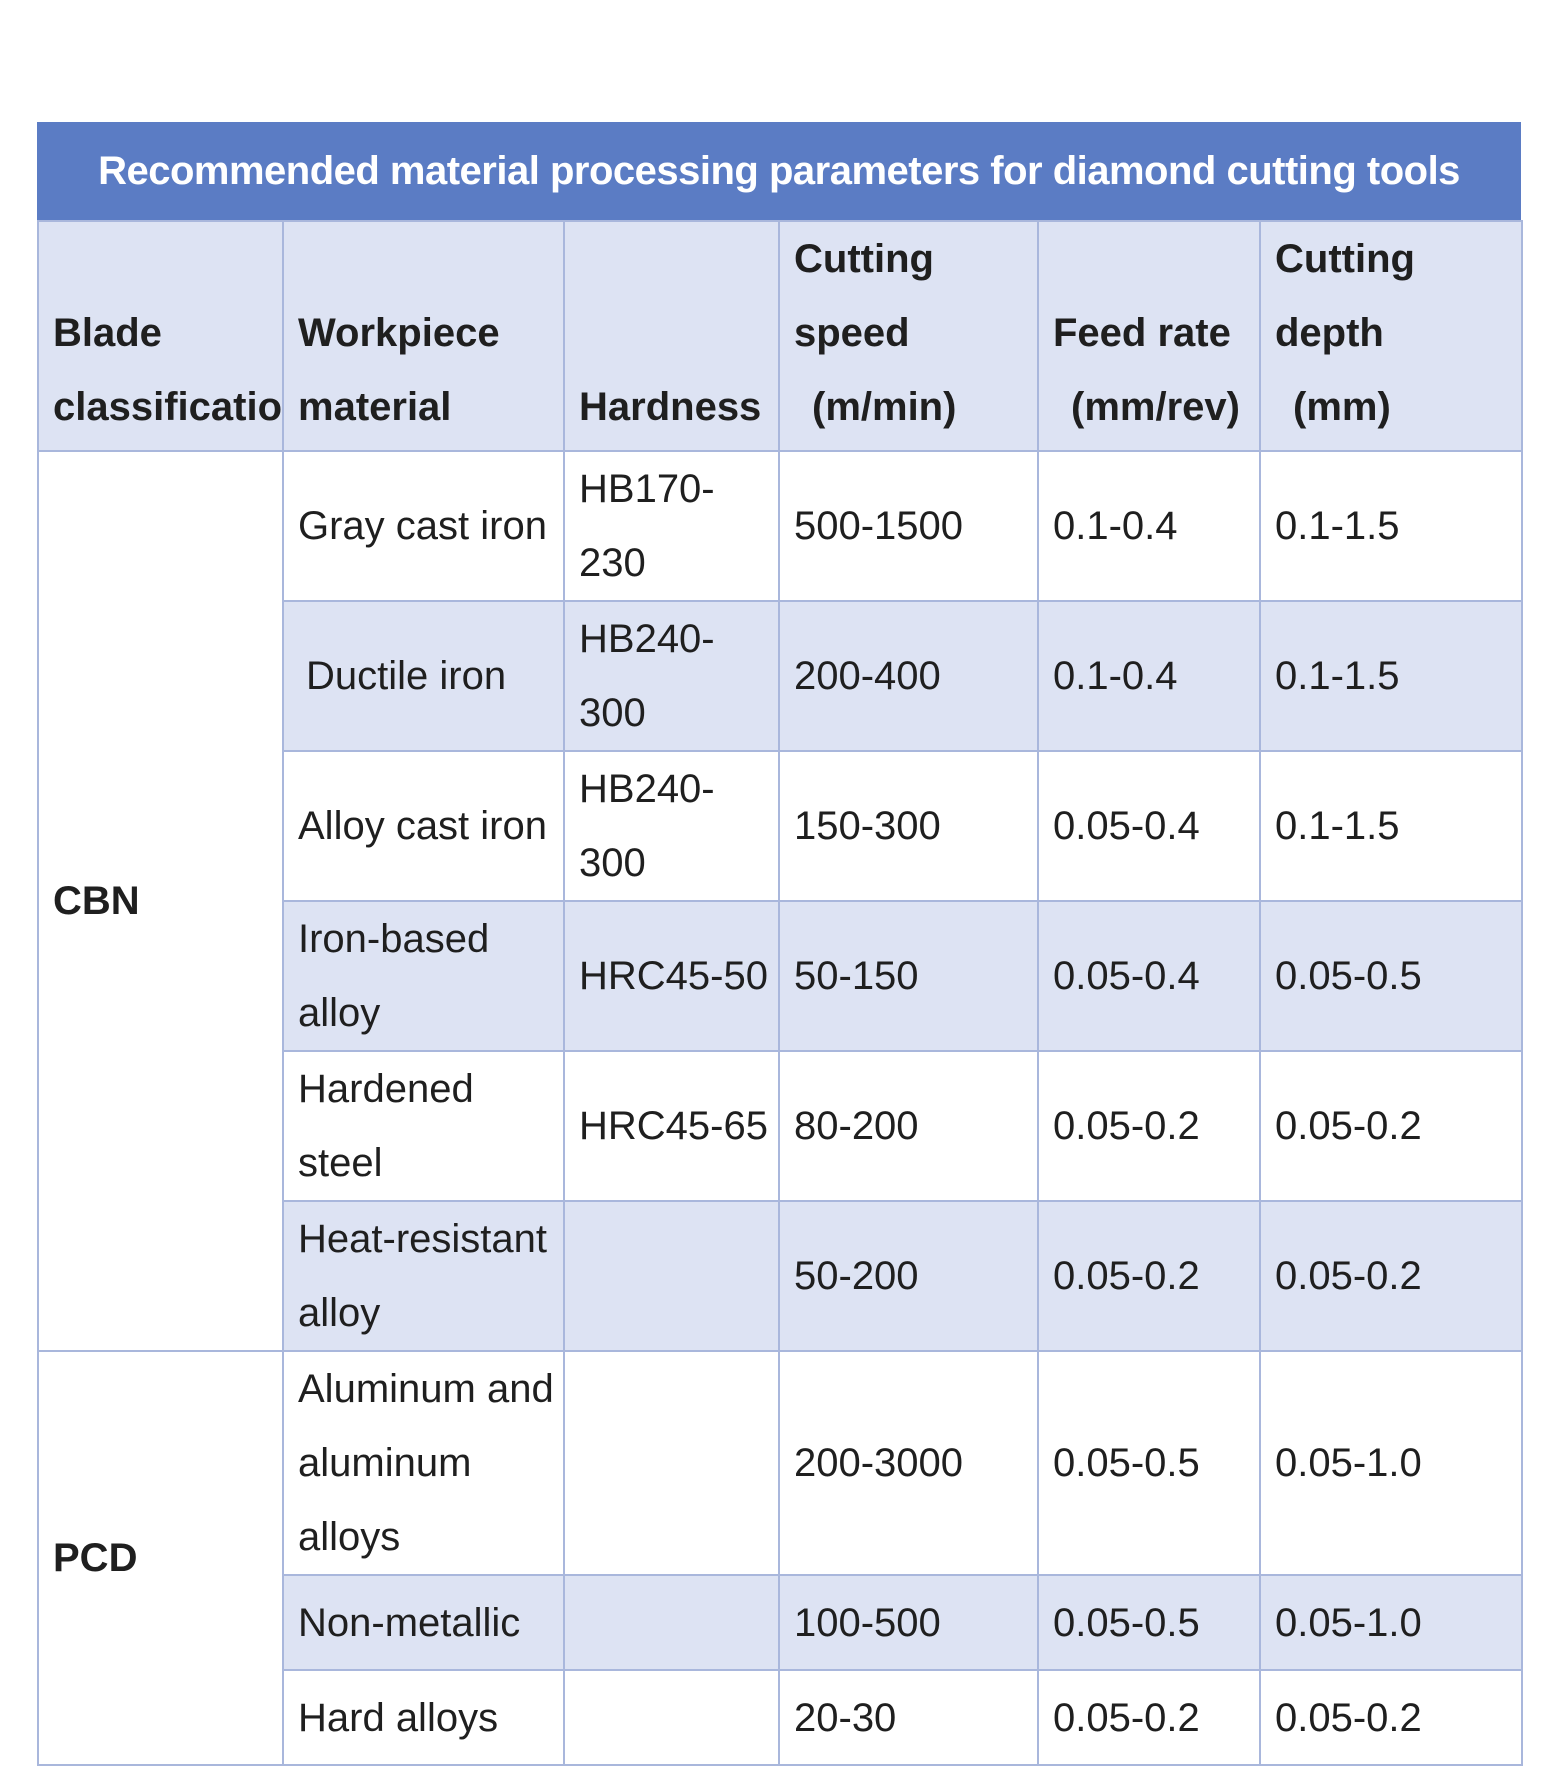  I want to click on cell-material: Ductile iron, so click(423, 676).